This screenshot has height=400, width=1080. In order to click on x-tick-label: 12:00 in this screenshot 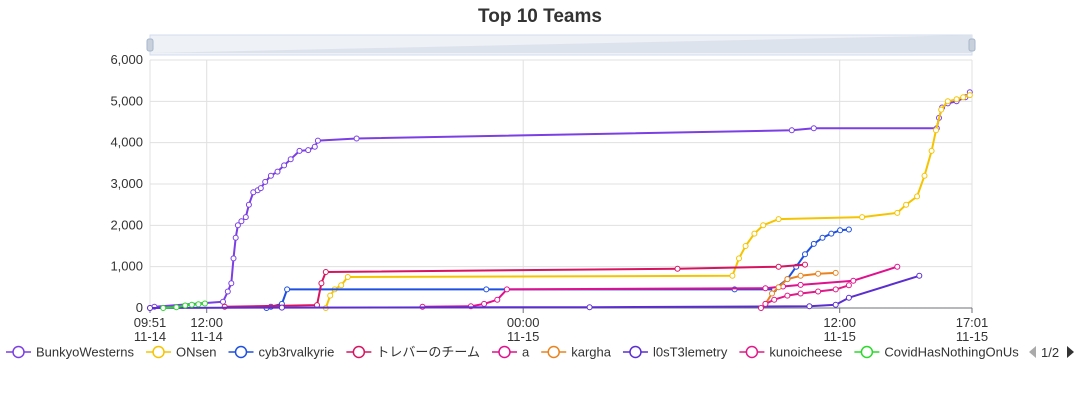, I will do `click(839, 322)`.